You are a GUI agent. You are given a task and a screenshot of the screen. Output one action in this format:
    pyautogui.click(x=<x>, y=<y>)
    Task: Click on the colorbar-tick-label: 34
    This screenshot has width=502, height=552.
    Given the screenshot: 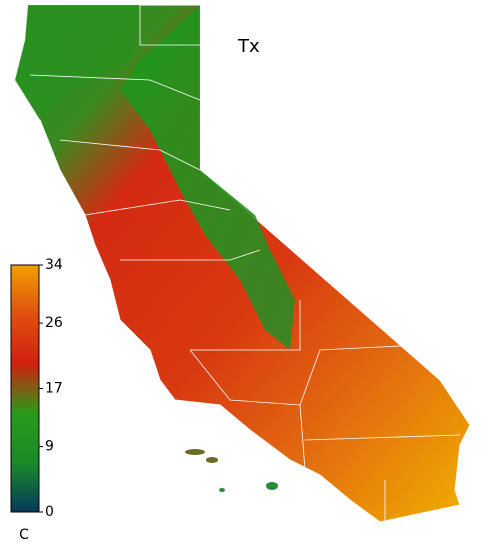 What is the action you would take?
    pyautogui.click(x=54, y=265)
    